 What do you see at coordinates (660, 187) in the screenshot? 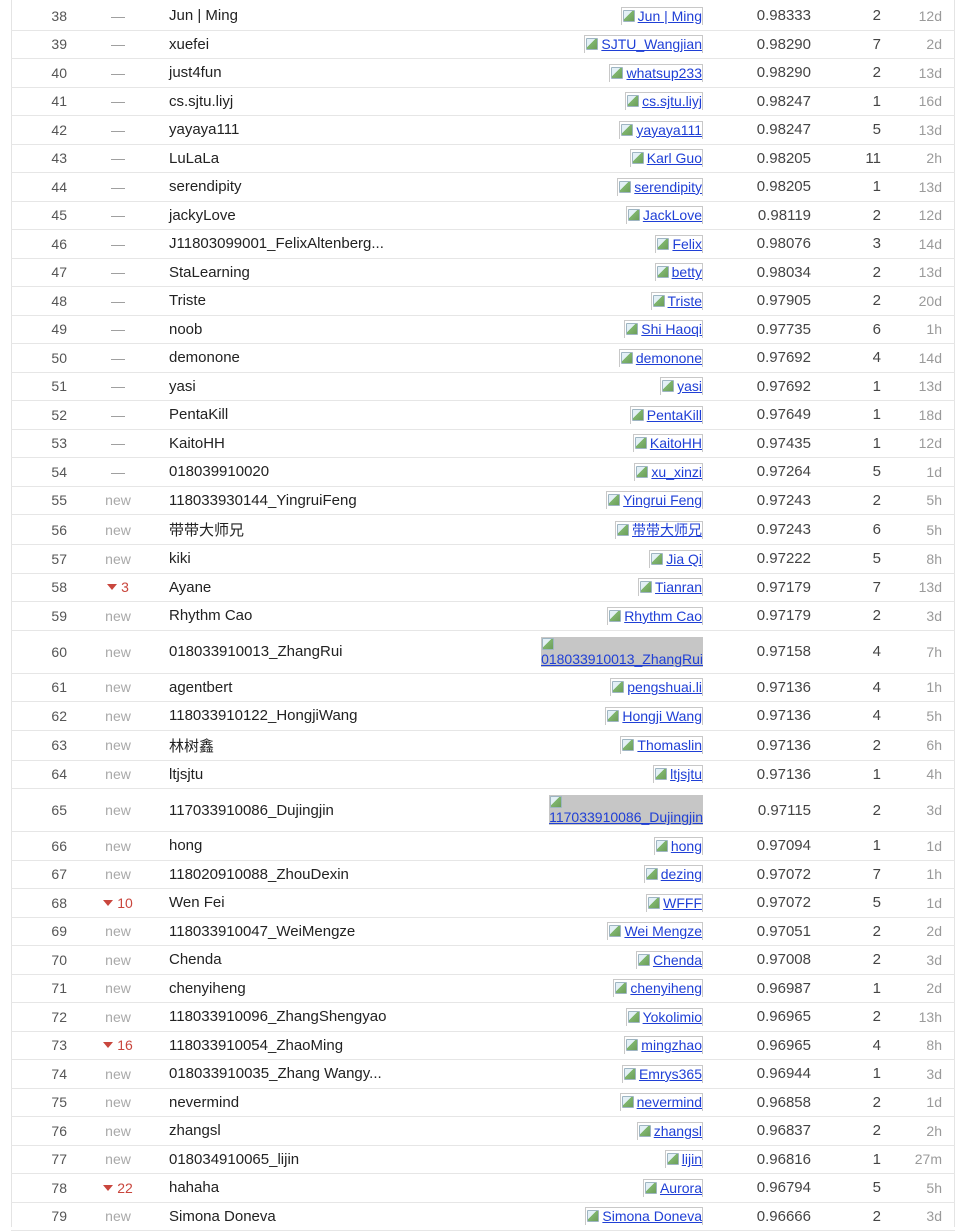
I see `member-avatar: serendipity` at bounding box center [660, 187].